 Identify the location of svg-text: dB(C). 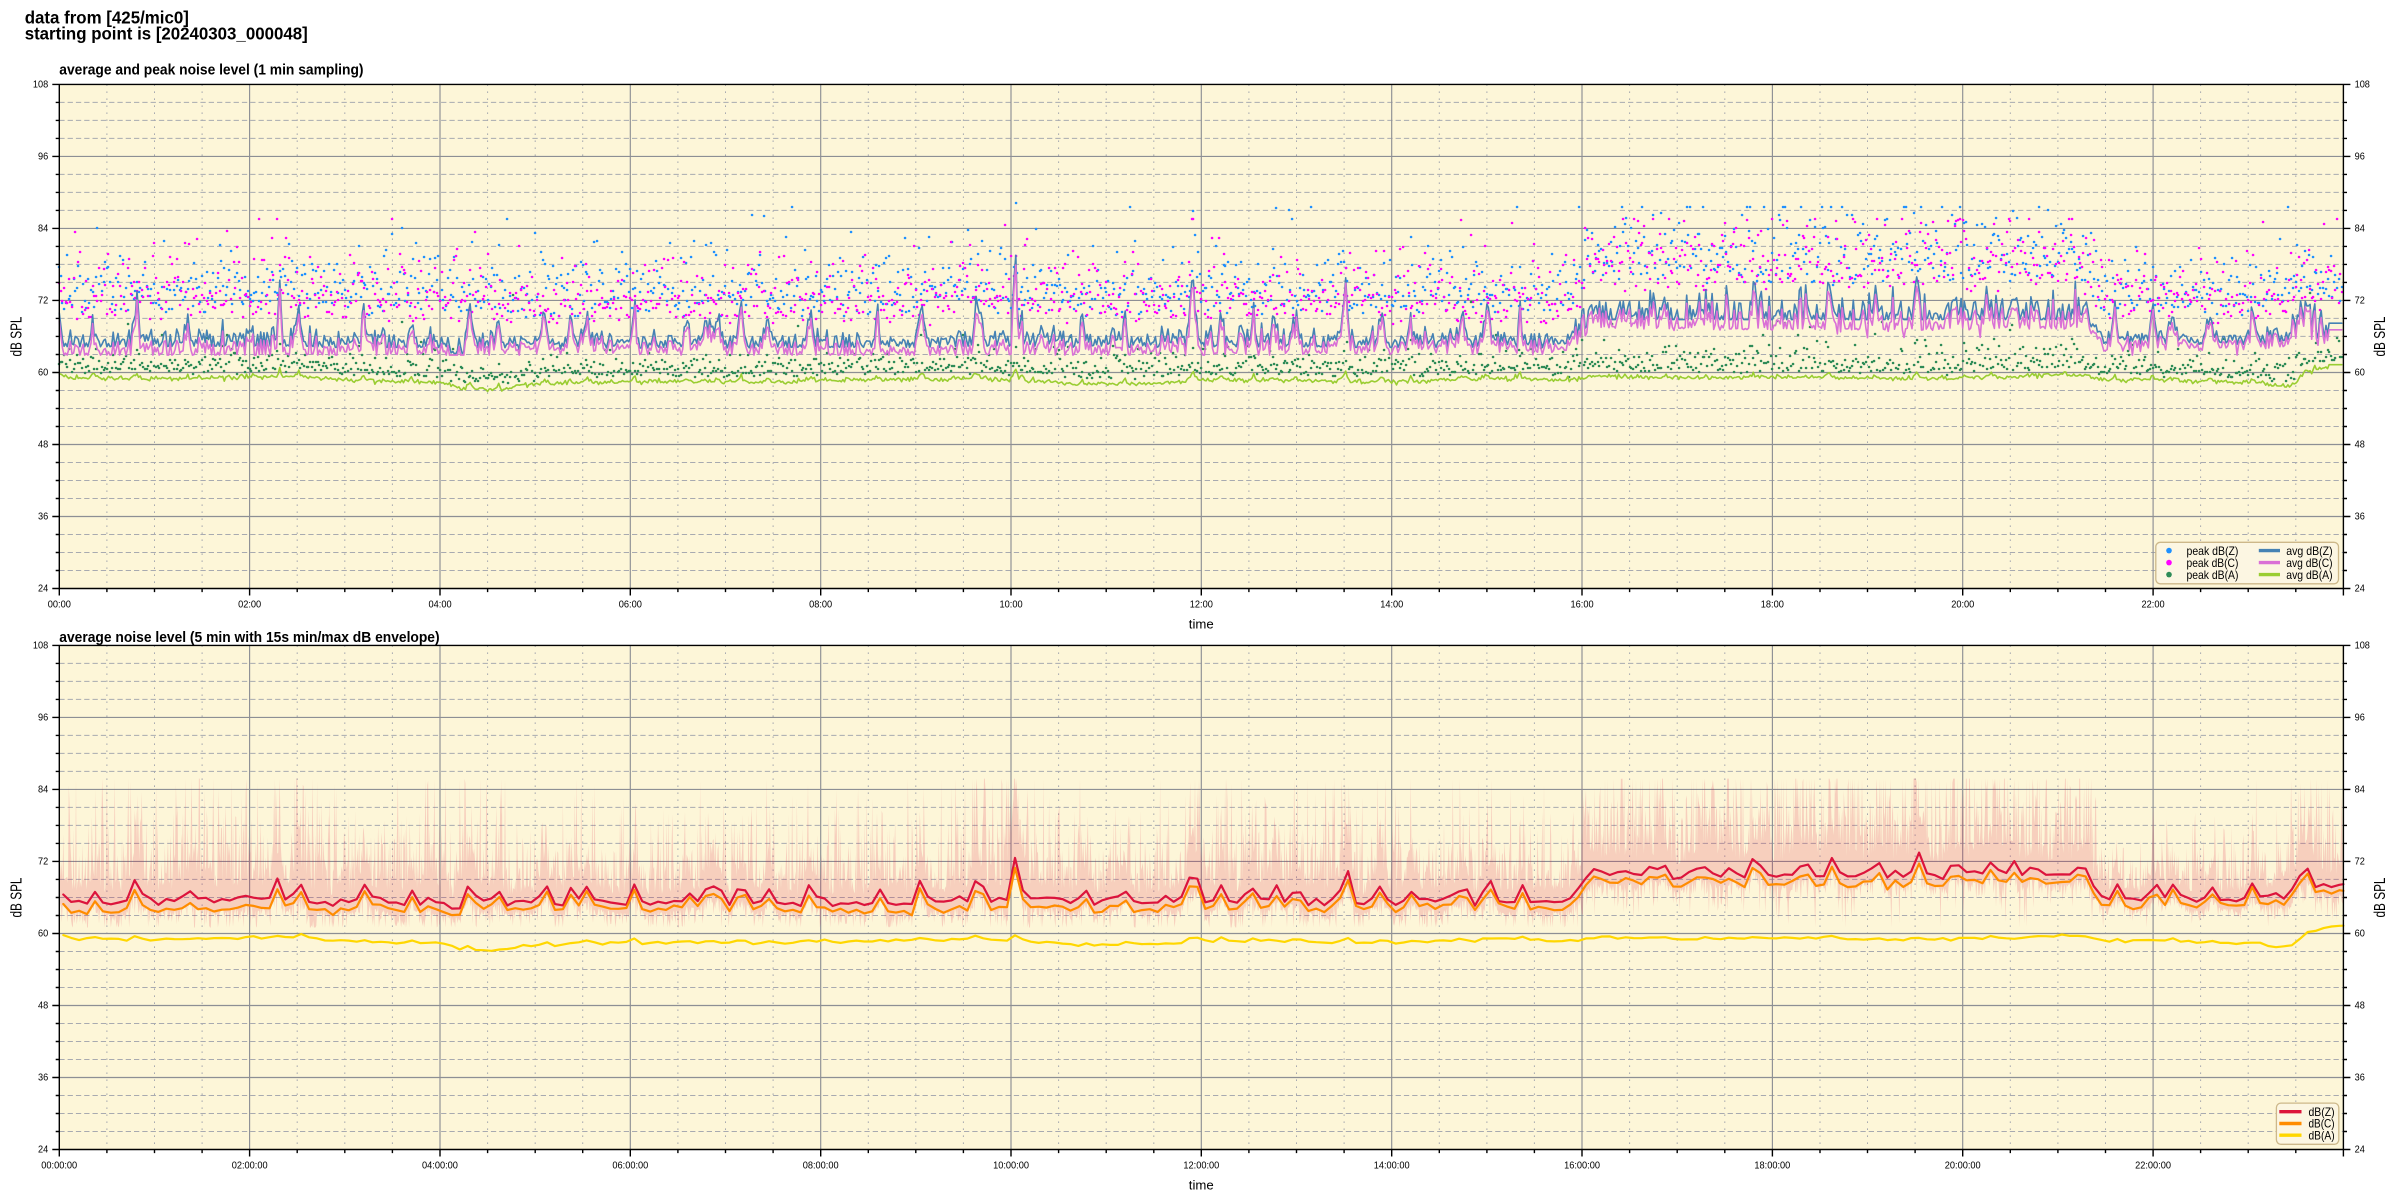
(2322, 1124).